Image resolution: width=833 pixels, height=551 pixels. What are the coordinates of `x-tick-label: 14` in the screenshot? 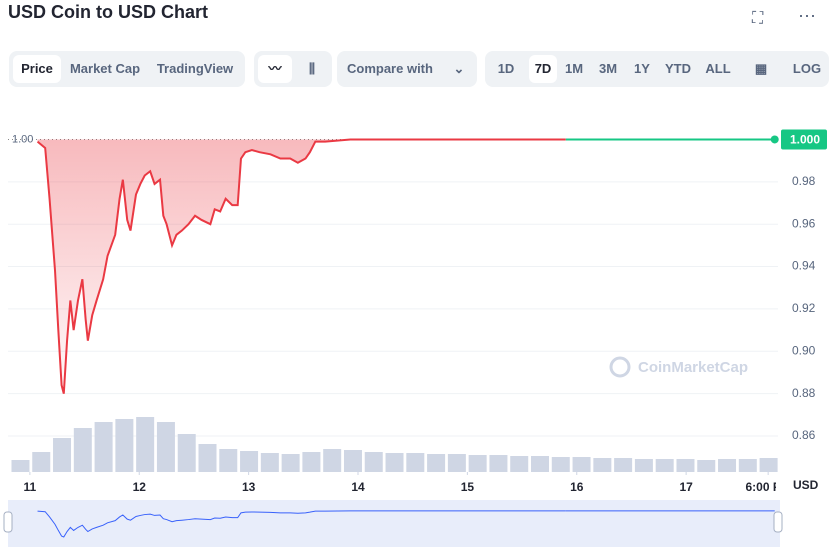 It's located at (358, 487).